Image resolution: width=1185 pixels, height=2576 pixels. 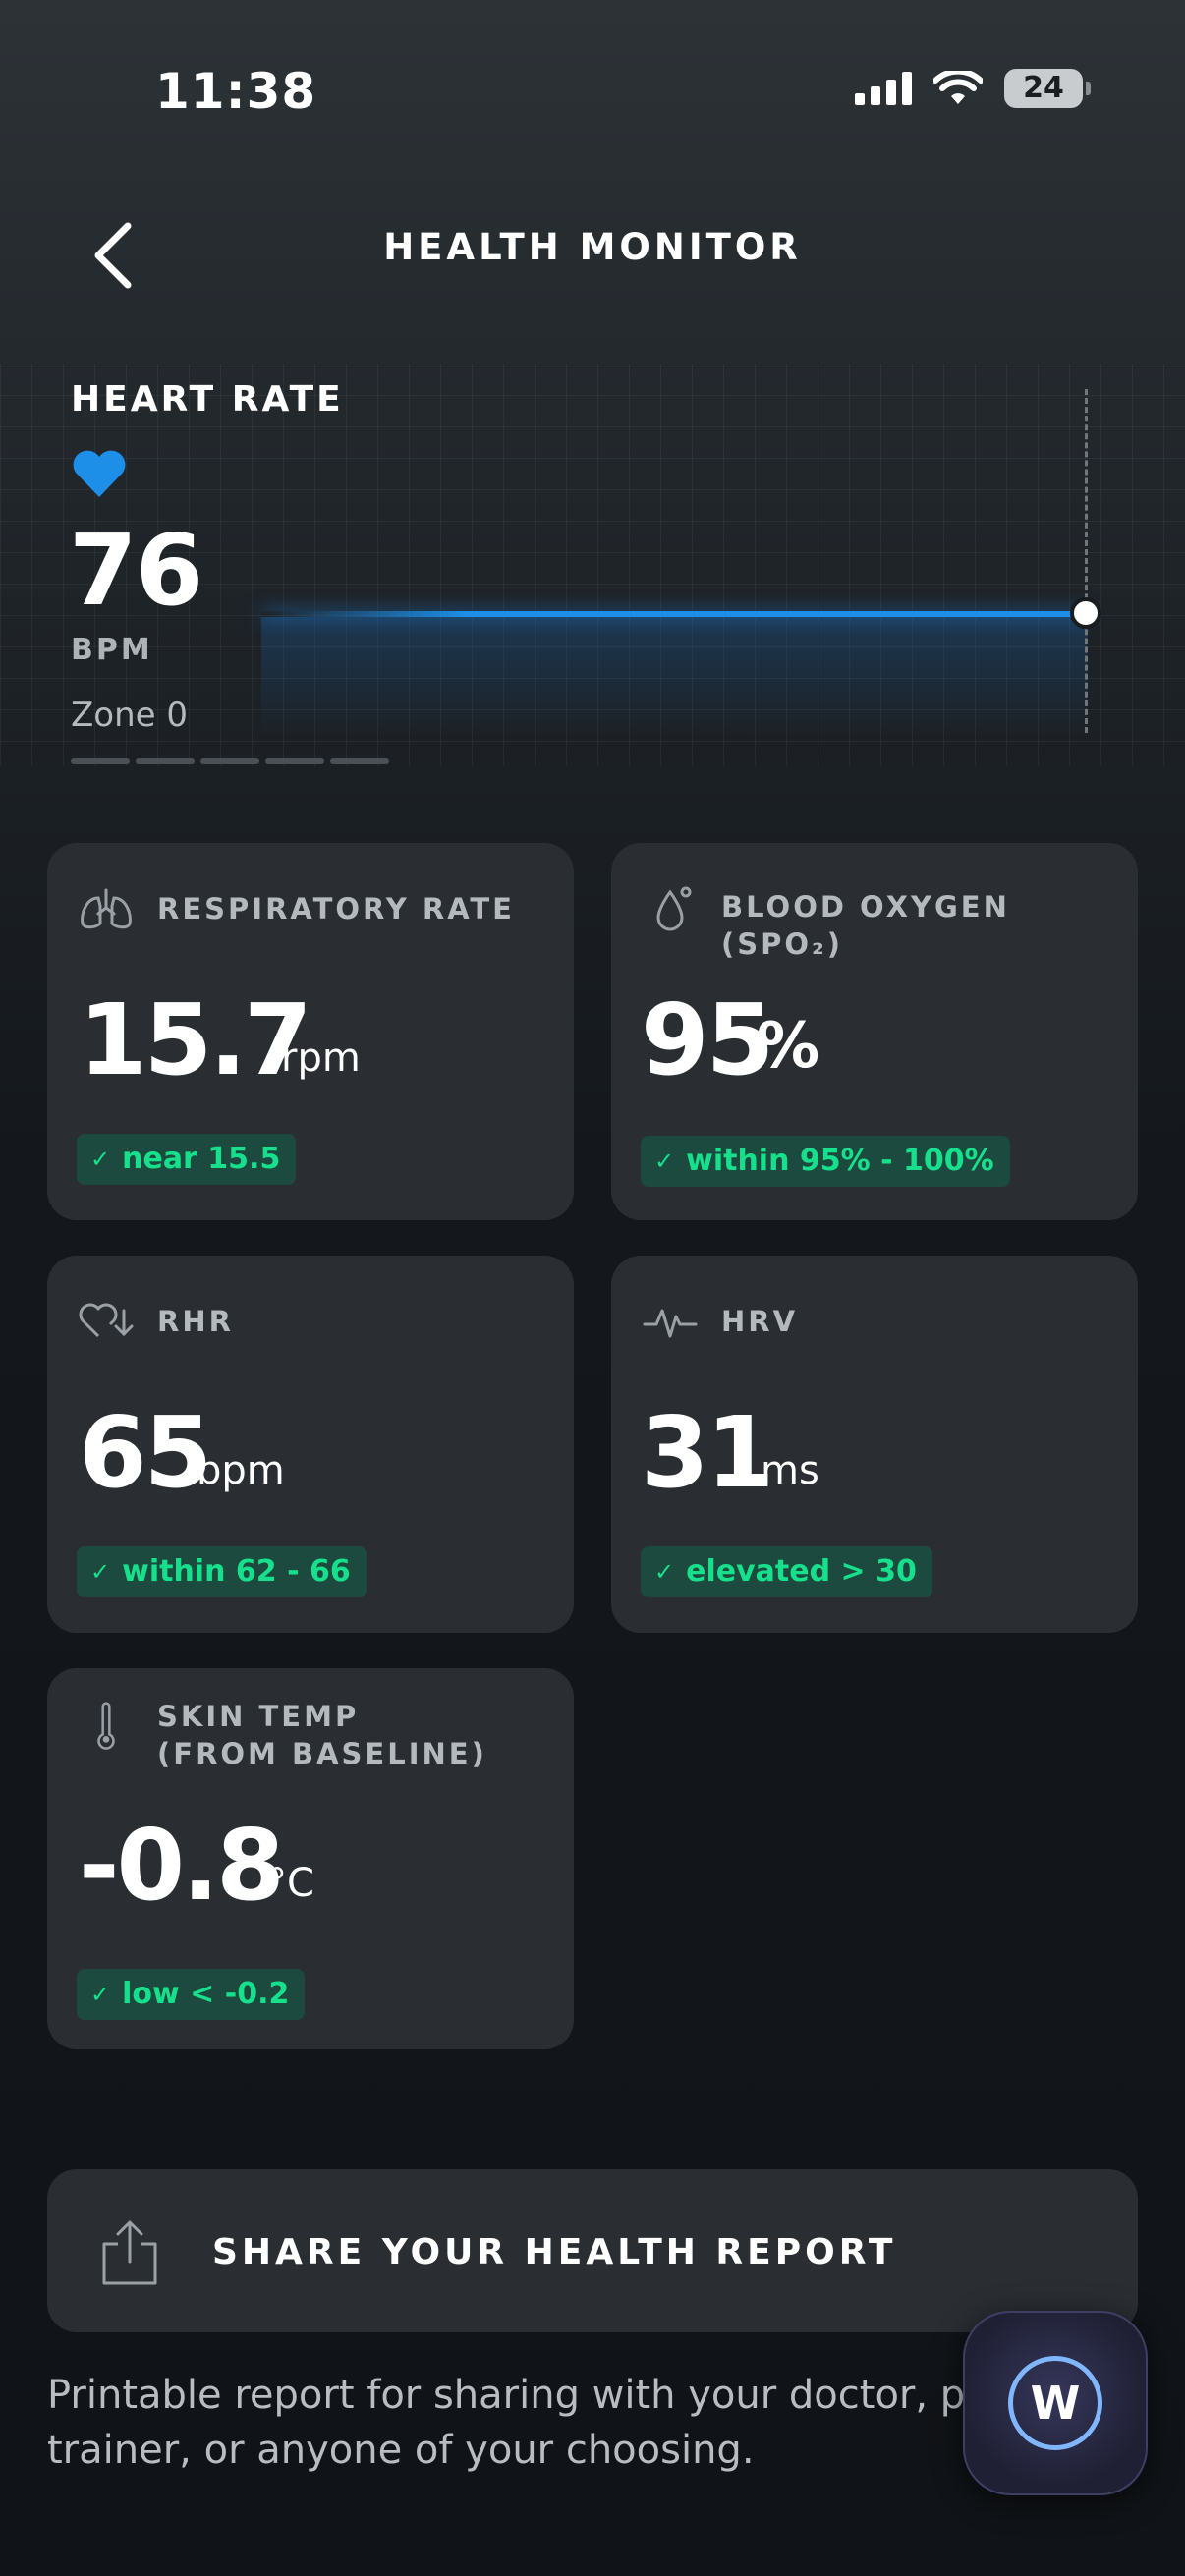 What do you see at coordinates (236, 91) in the screenshot?
I see `status-time: 11:38` at bounding box center [236, 91].